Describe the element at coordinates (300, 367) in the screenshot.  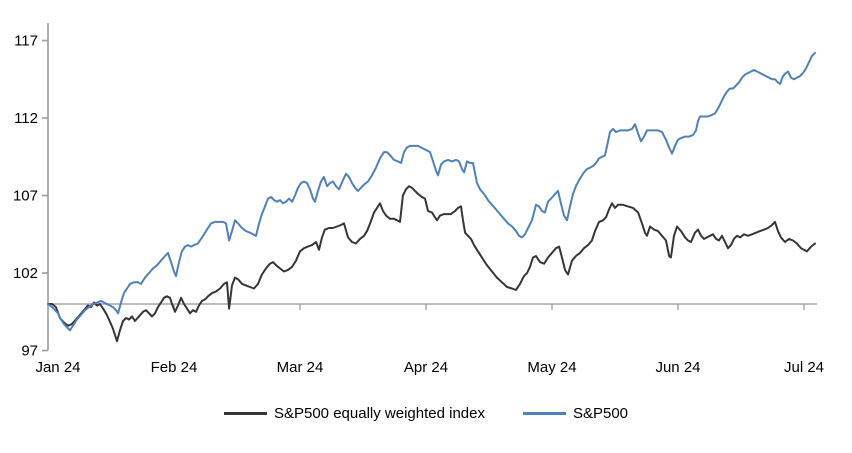
I see `x-axis-tick-label: Mar 24` at that location.